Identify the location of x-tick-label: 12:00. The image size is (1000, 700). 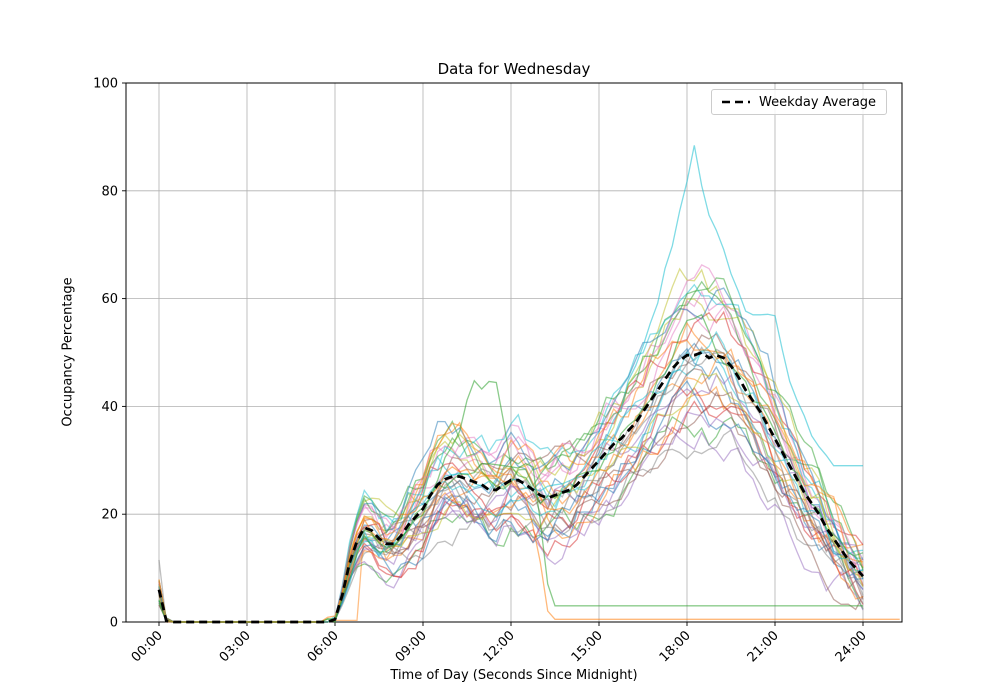
(499, 646).